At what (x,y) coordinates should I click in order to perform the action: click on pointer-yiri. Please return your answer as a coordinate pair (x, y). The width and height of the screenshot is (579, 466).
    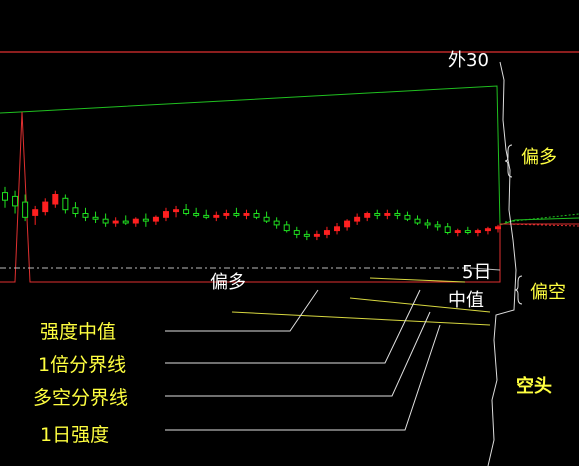
    Looking at the image, I should click on (303, 377).